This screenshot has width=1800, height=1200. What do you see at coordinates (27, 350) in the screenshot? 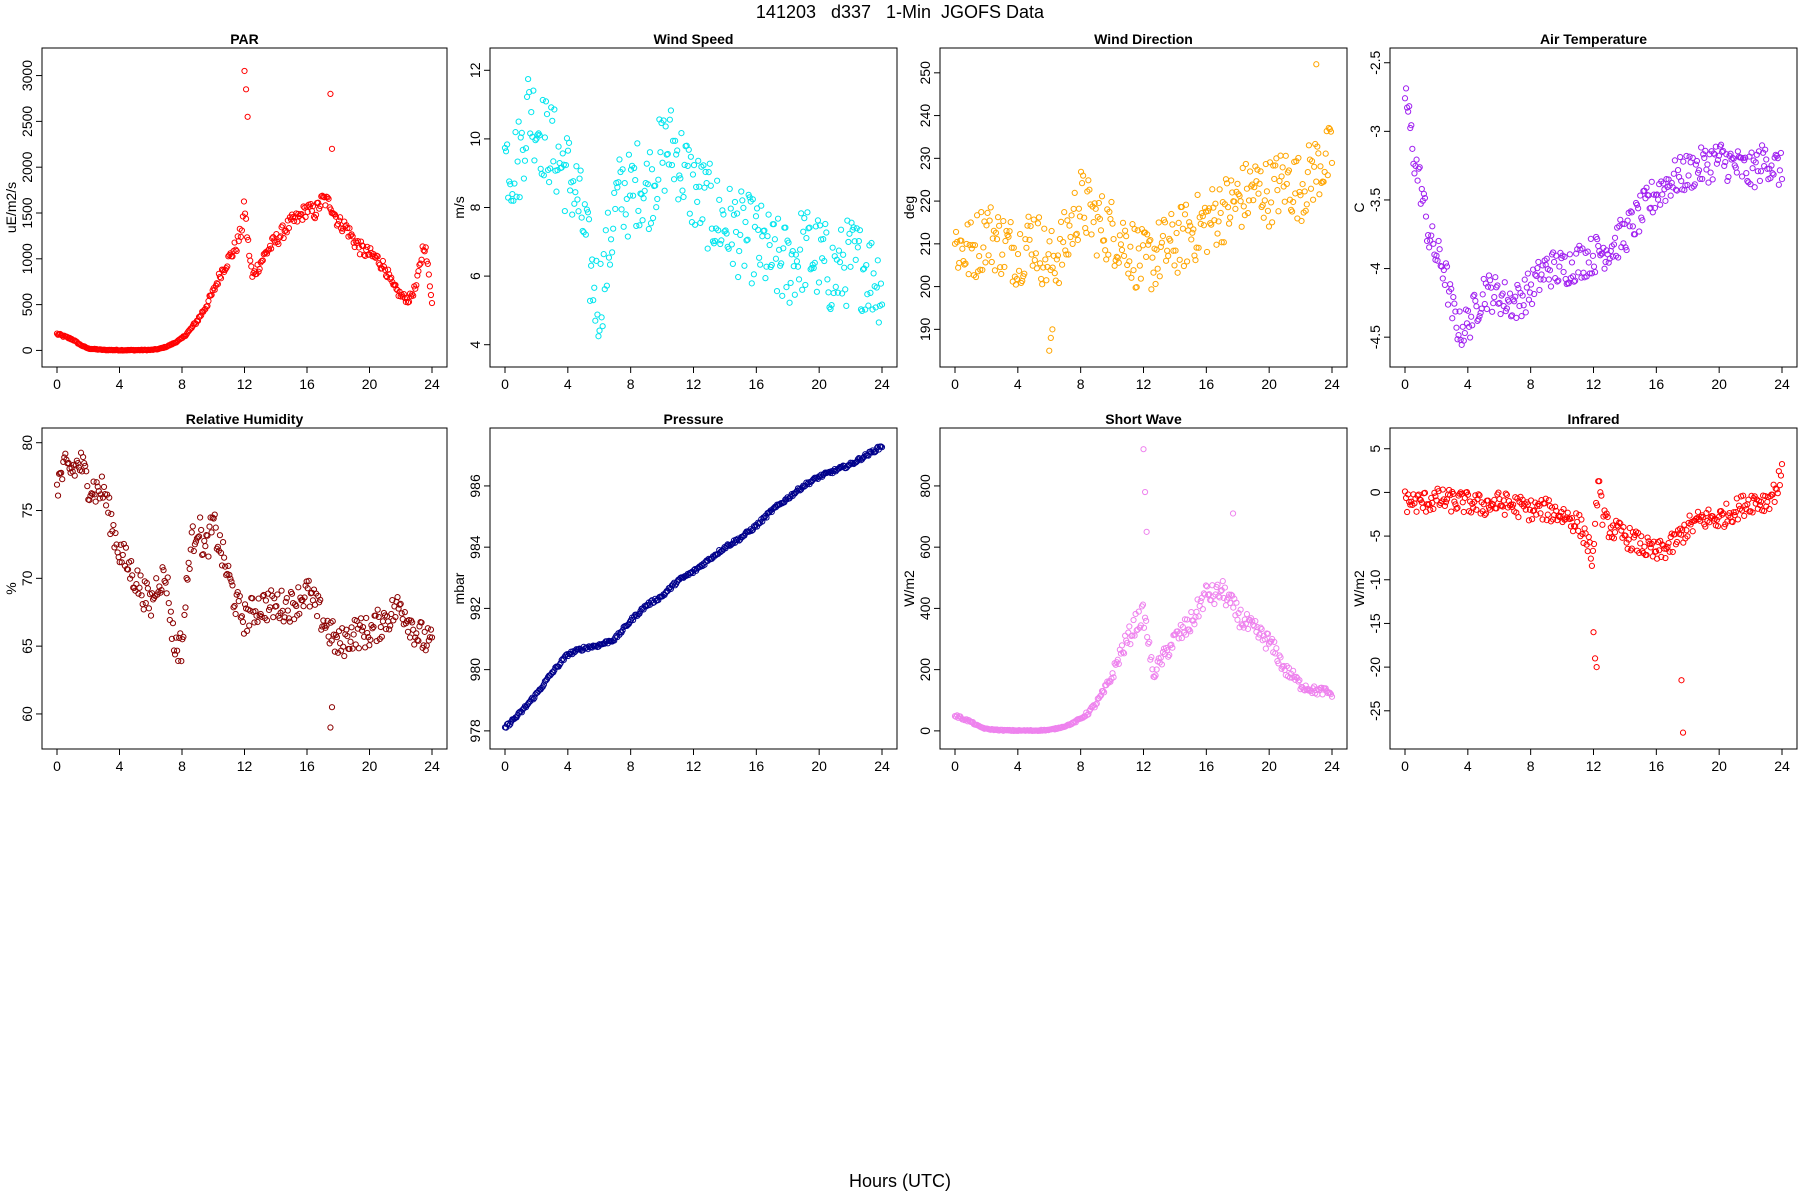
I see `y-tick-label: 0` at bounding box center [27, 350].